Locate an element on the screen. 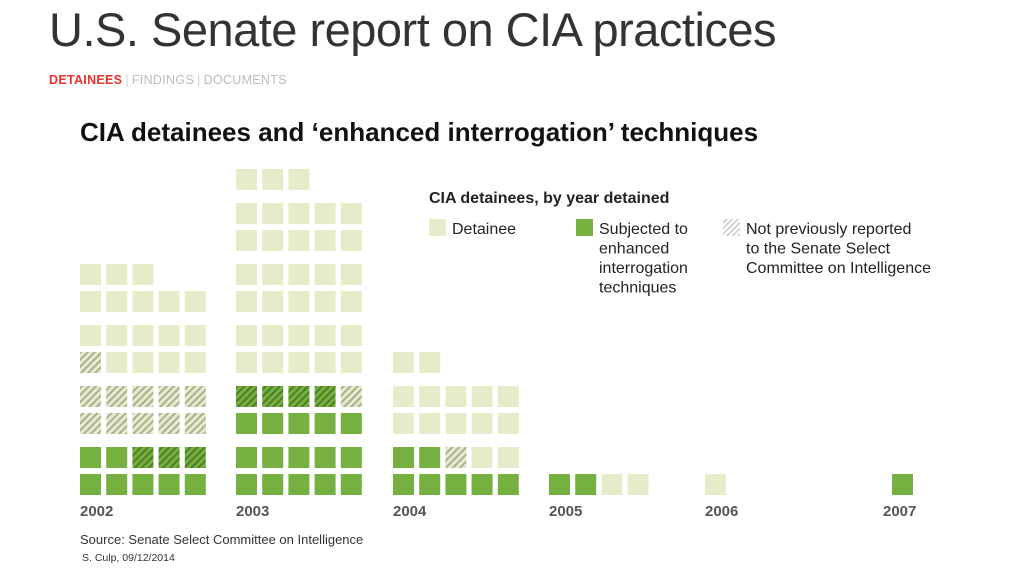  legend-detainee: Detainee is located at coordinates (472, 228).